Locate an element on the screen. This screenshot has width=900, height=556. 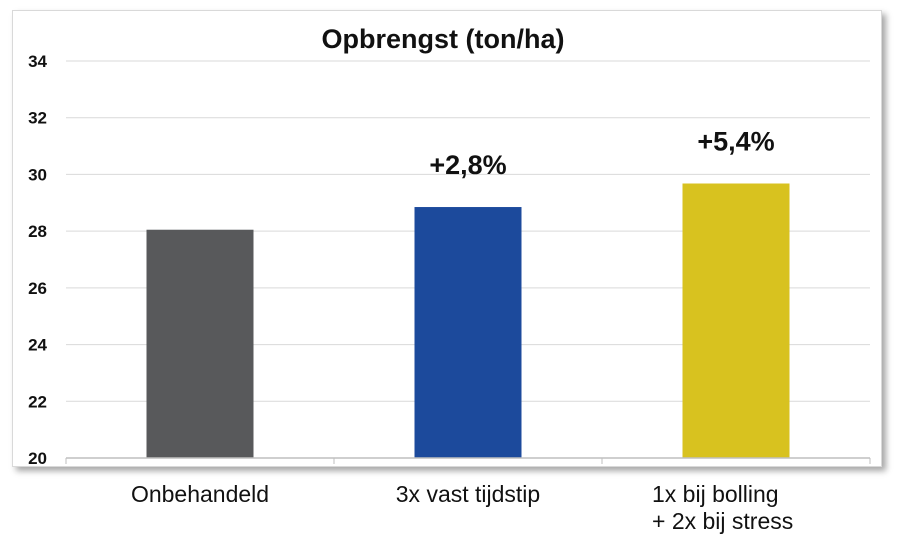
data-label: +5,4% is located at coordinates (735, 142).